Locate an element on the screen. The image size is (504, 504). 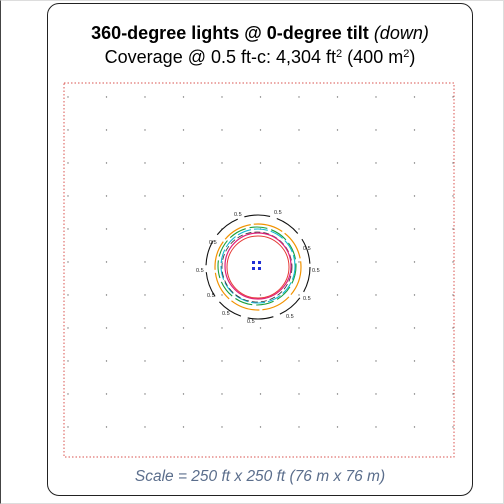
contour-outer is located at coordinates (258, 267).